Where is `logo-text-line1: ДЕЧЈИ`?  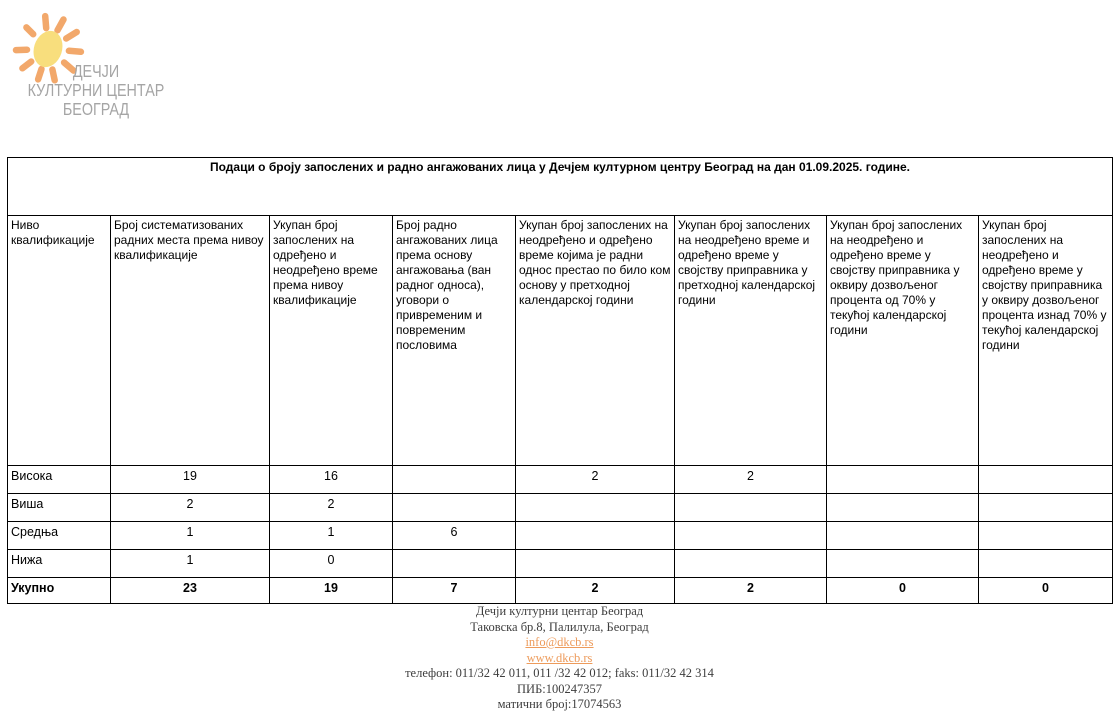
logo-text-line1: ДЕЧЈИ is located at coordinates (96, 71).